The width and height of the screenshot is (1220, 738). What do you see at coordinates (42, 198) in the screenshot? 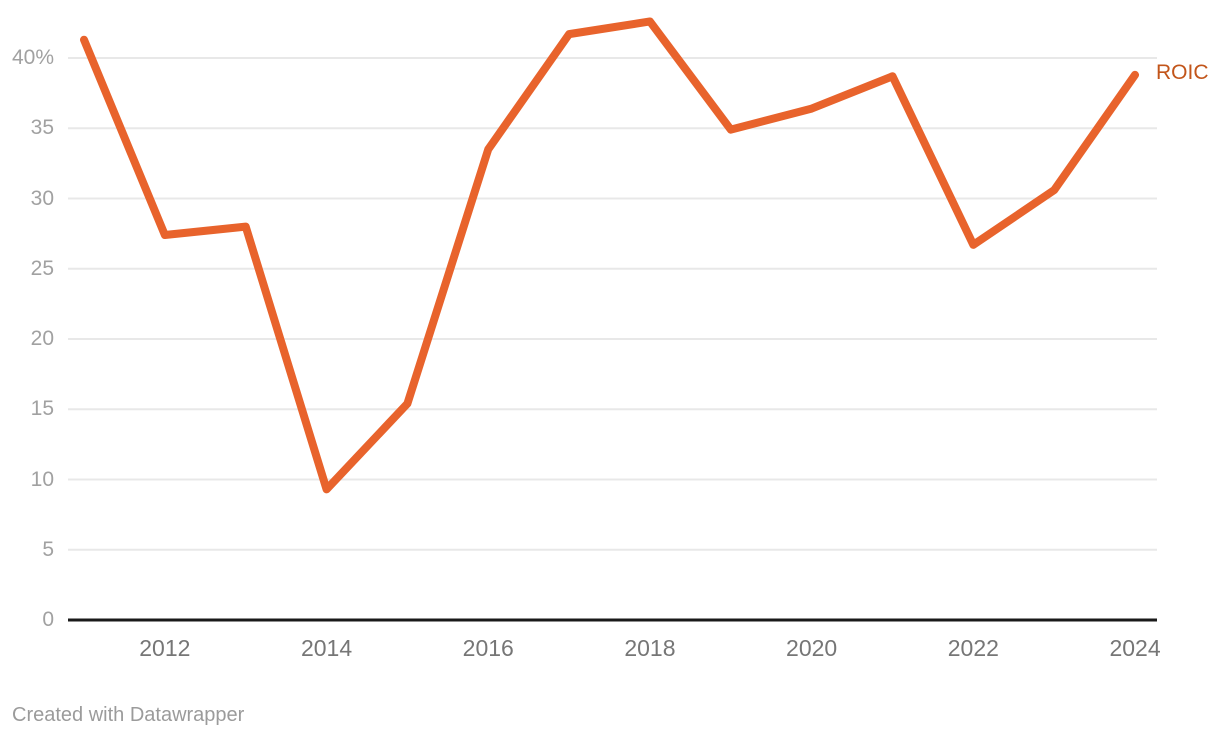
I see `y-tick-label: 30` at bounding box center [42, 198].